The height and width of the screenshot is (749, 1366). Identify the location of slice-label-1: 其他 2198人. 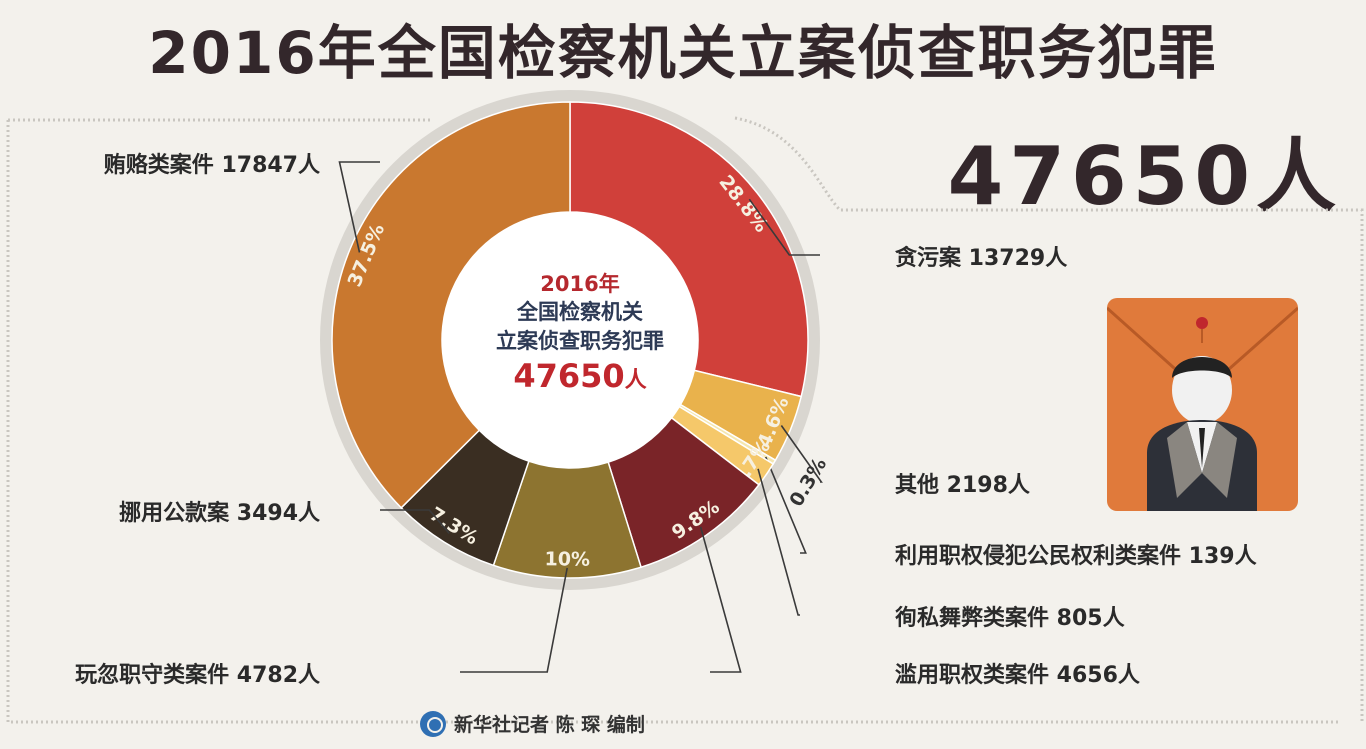
(962, 485).